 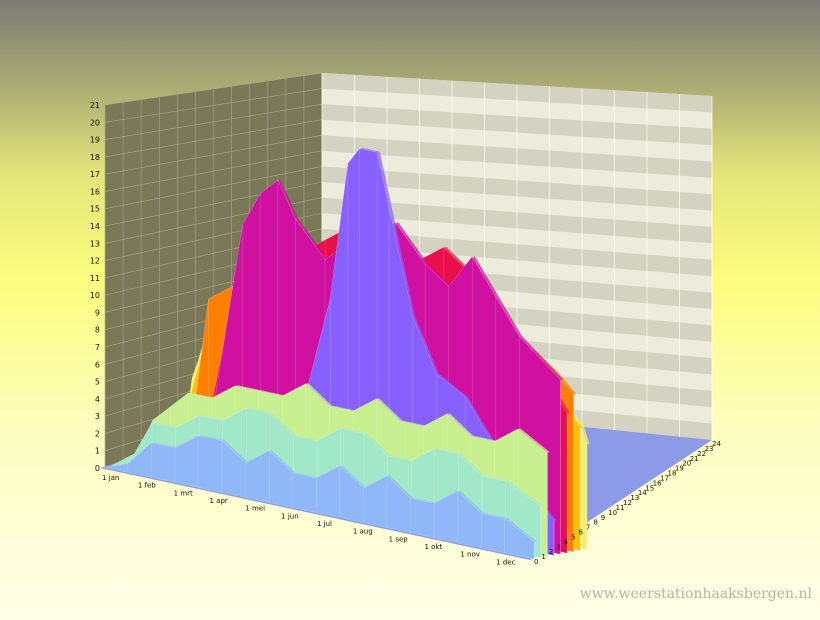 I want to click on z-tick-label: 15, so click(x=649, y=488).